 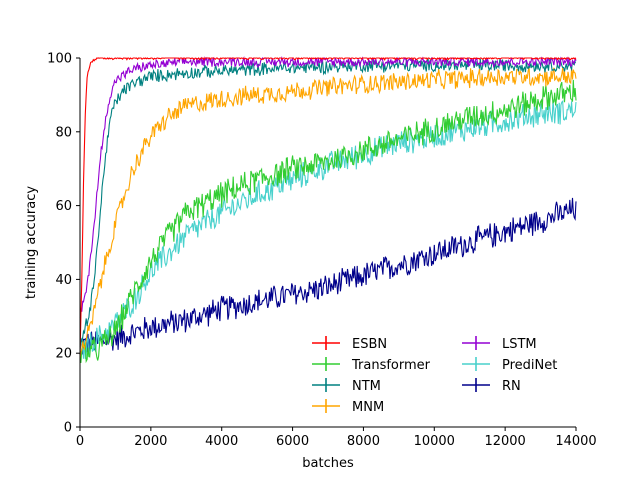 I want to click on y-tick-label: 80, so click(x=63, y=132).